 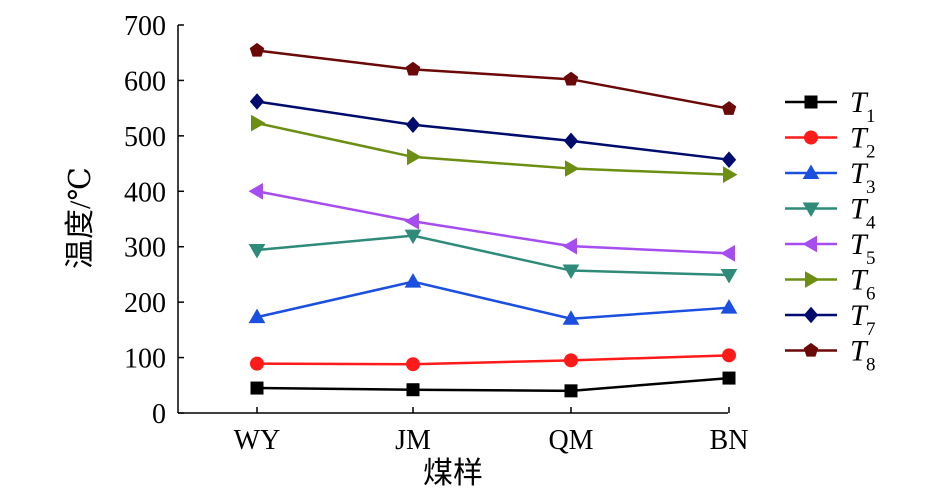 What do you see at coordinates (453, 473) in the screenshot?
I see `x-axis-label: 煤样` at bounding box center [453, 473].